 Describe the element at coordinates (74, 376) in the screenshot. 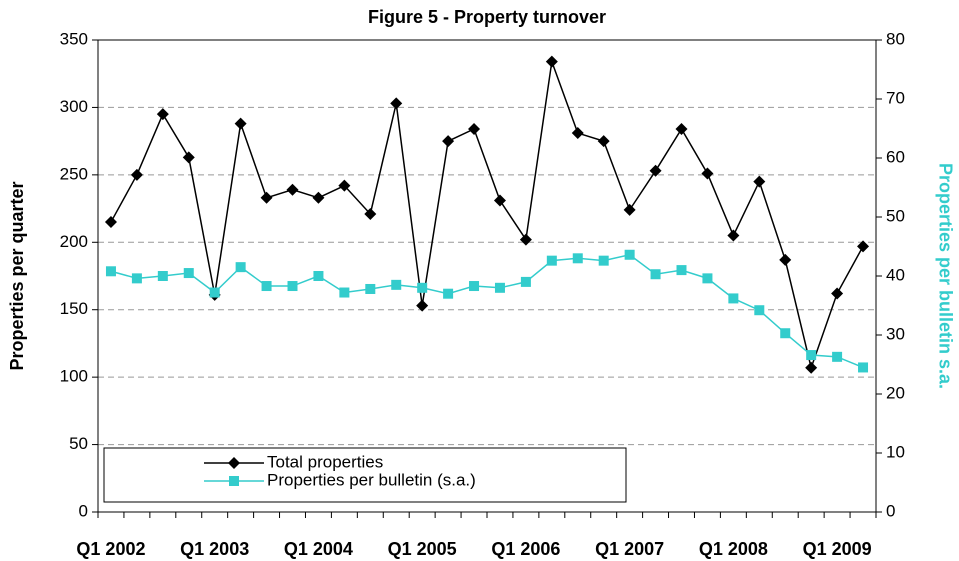

I see `y-tick-label: 100` at that location.